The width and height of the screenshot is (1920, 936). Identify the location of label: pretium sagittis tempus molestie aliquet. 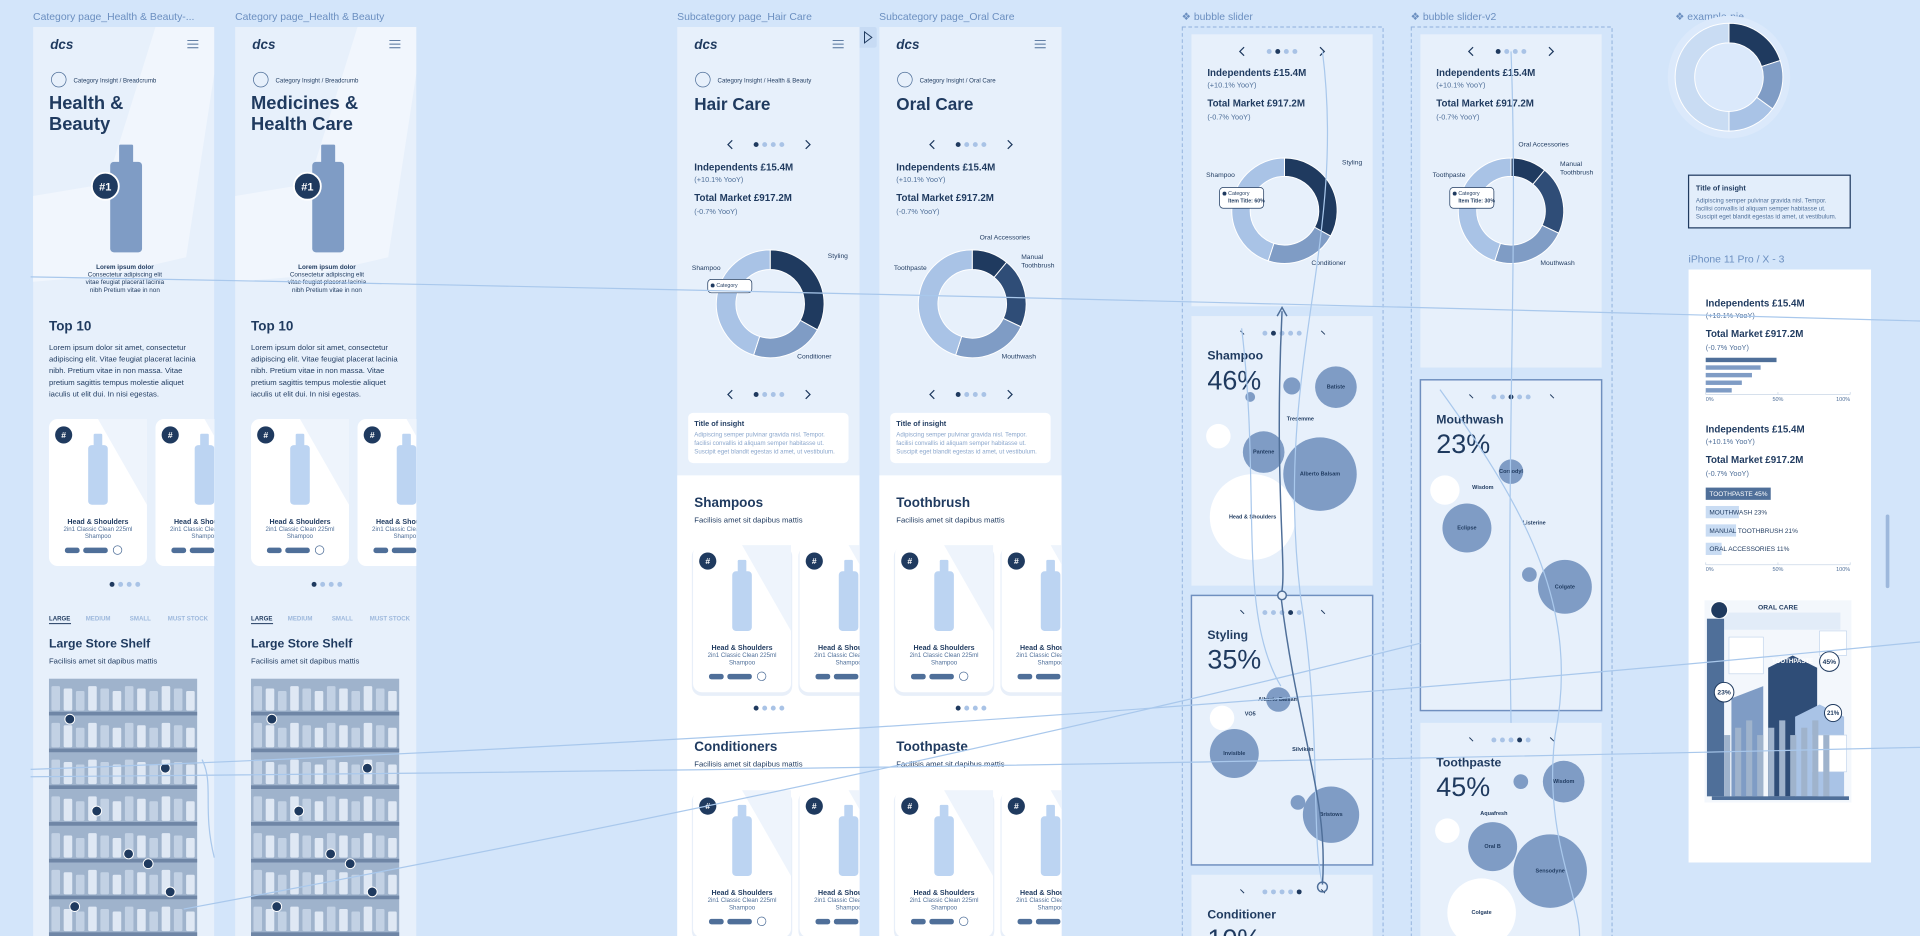
(319, 382).